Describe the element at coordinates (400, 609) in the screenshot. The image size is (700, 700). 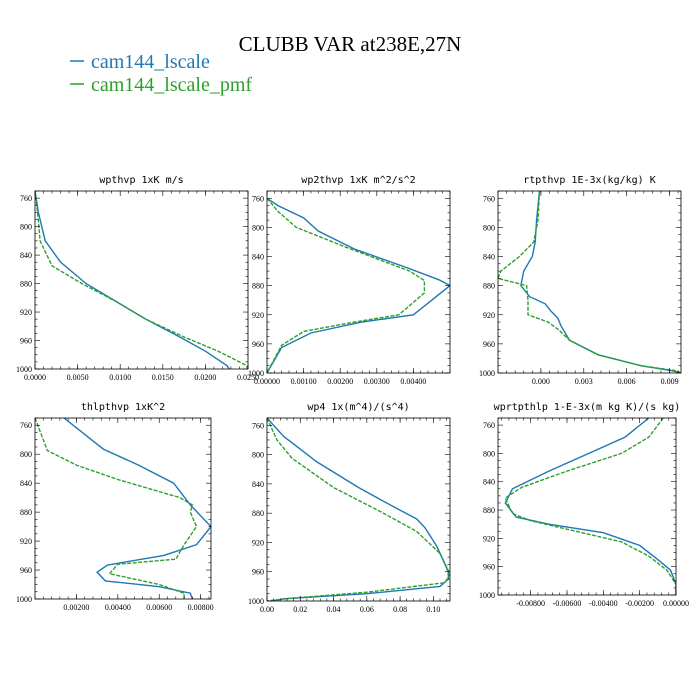
I see `x-tick-label: 0.08` at that location.